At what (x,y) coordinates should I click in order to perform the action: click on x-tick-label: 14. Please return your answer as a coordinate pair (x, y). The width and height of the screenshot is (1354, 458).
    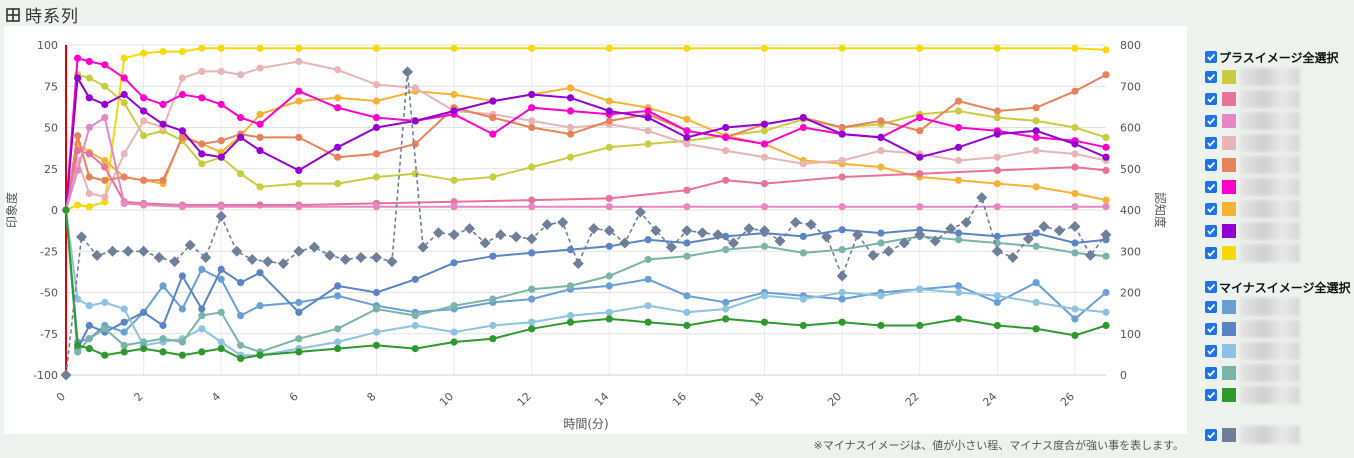
    Looking at the image, I should click on (601, 399).